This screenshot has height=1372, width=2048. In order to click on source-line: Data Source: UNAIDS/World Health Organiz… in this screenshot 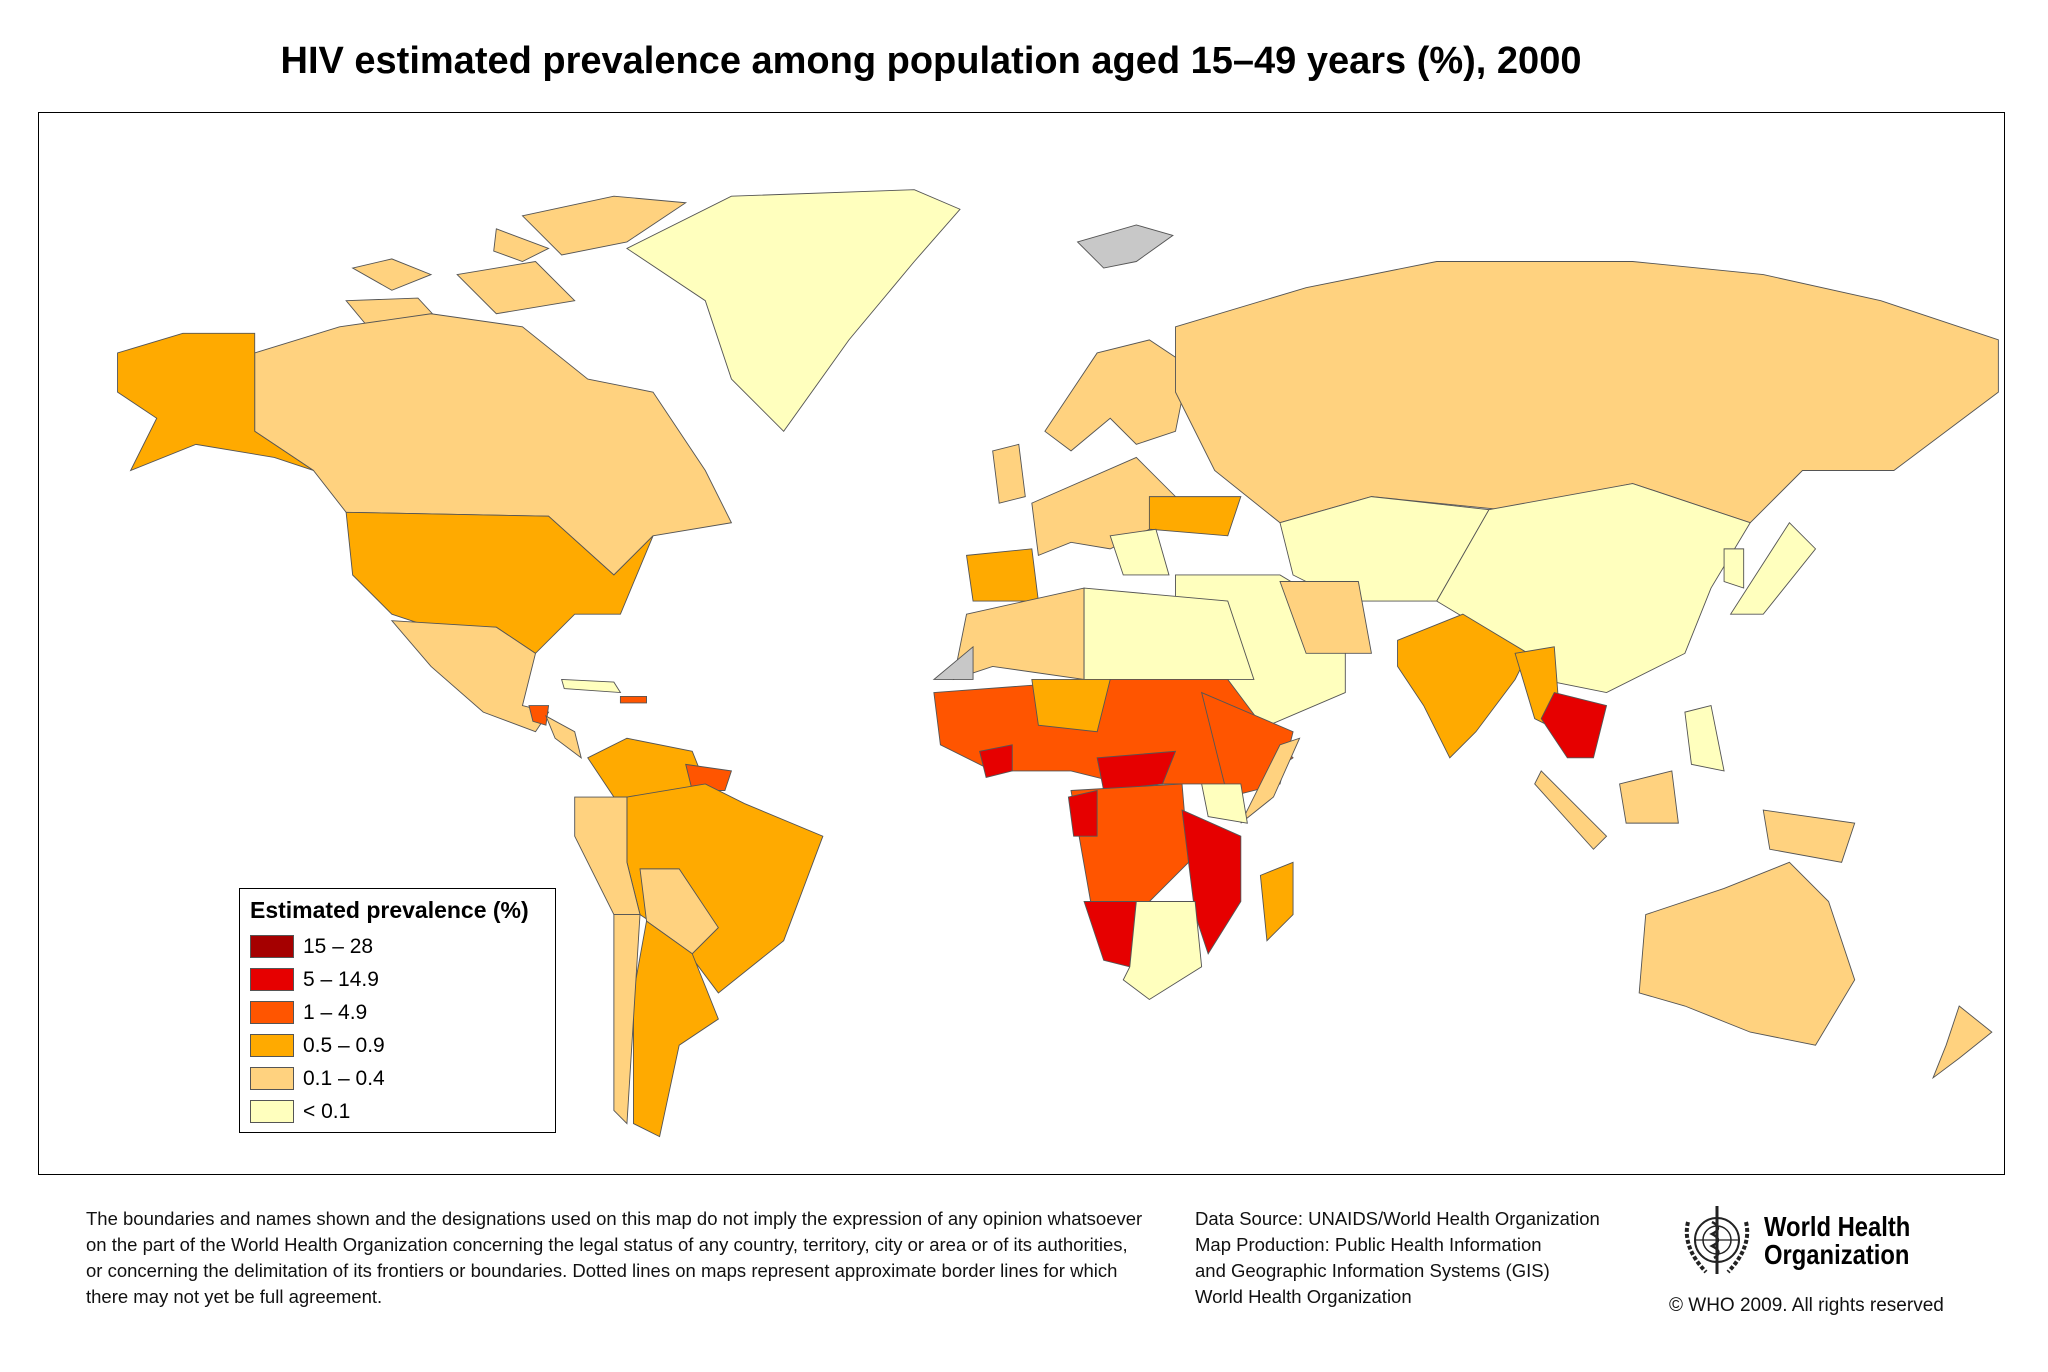, I will do `click(1397, 1218)`.